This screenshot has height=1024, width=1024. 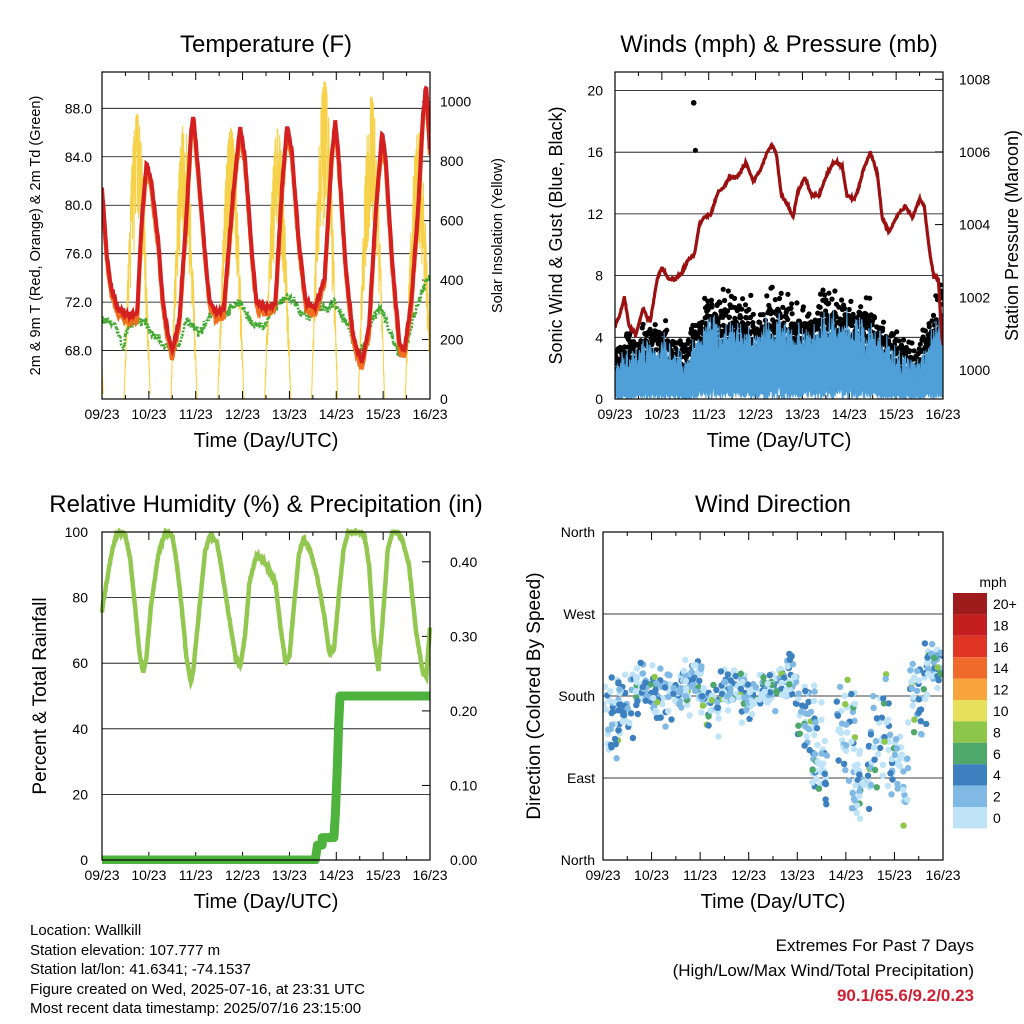 I want to click on y-tick-label: East, so click(x=581, y=778).